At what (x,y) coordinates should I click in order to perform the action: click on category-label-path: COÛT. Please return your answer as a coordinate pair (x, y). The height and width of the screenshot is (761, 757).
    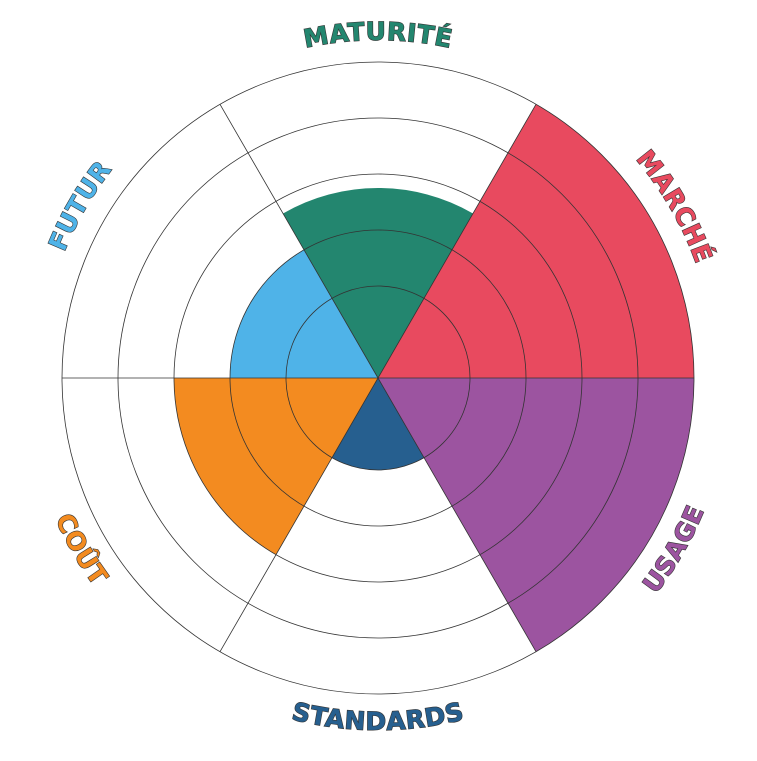
    Looking at the image, I should click on (81, 549).